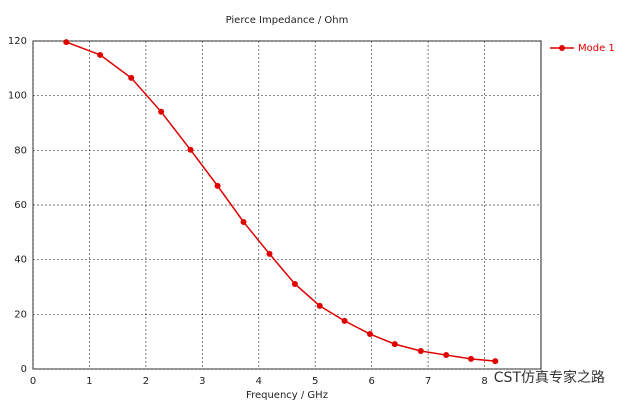 Image resolution: width=624 pixels, height=406 pixels. What do you see at coordinates (20, 260) in the screenshot?
I see `y-tick-label: 40` at bounding box center [20, 260].